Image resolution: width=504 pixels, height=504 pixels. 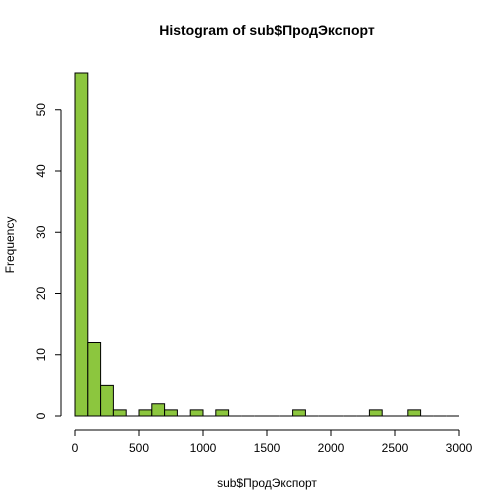 I want to click on x-tick-label-1: 500, so click(x=139, y=448).